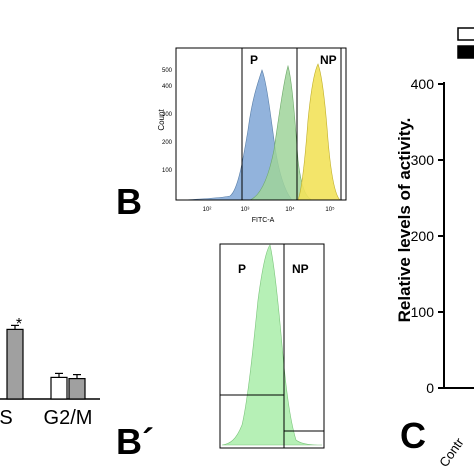 The width and height of the screenshot is (474, 474). I want to click on y-tick-200: 200, so click(167, 143).